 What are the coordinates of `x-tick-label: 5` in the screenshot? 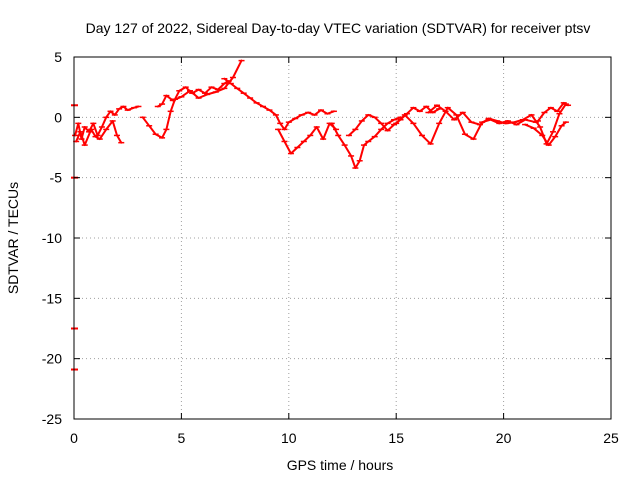 It's located at (182, 438).